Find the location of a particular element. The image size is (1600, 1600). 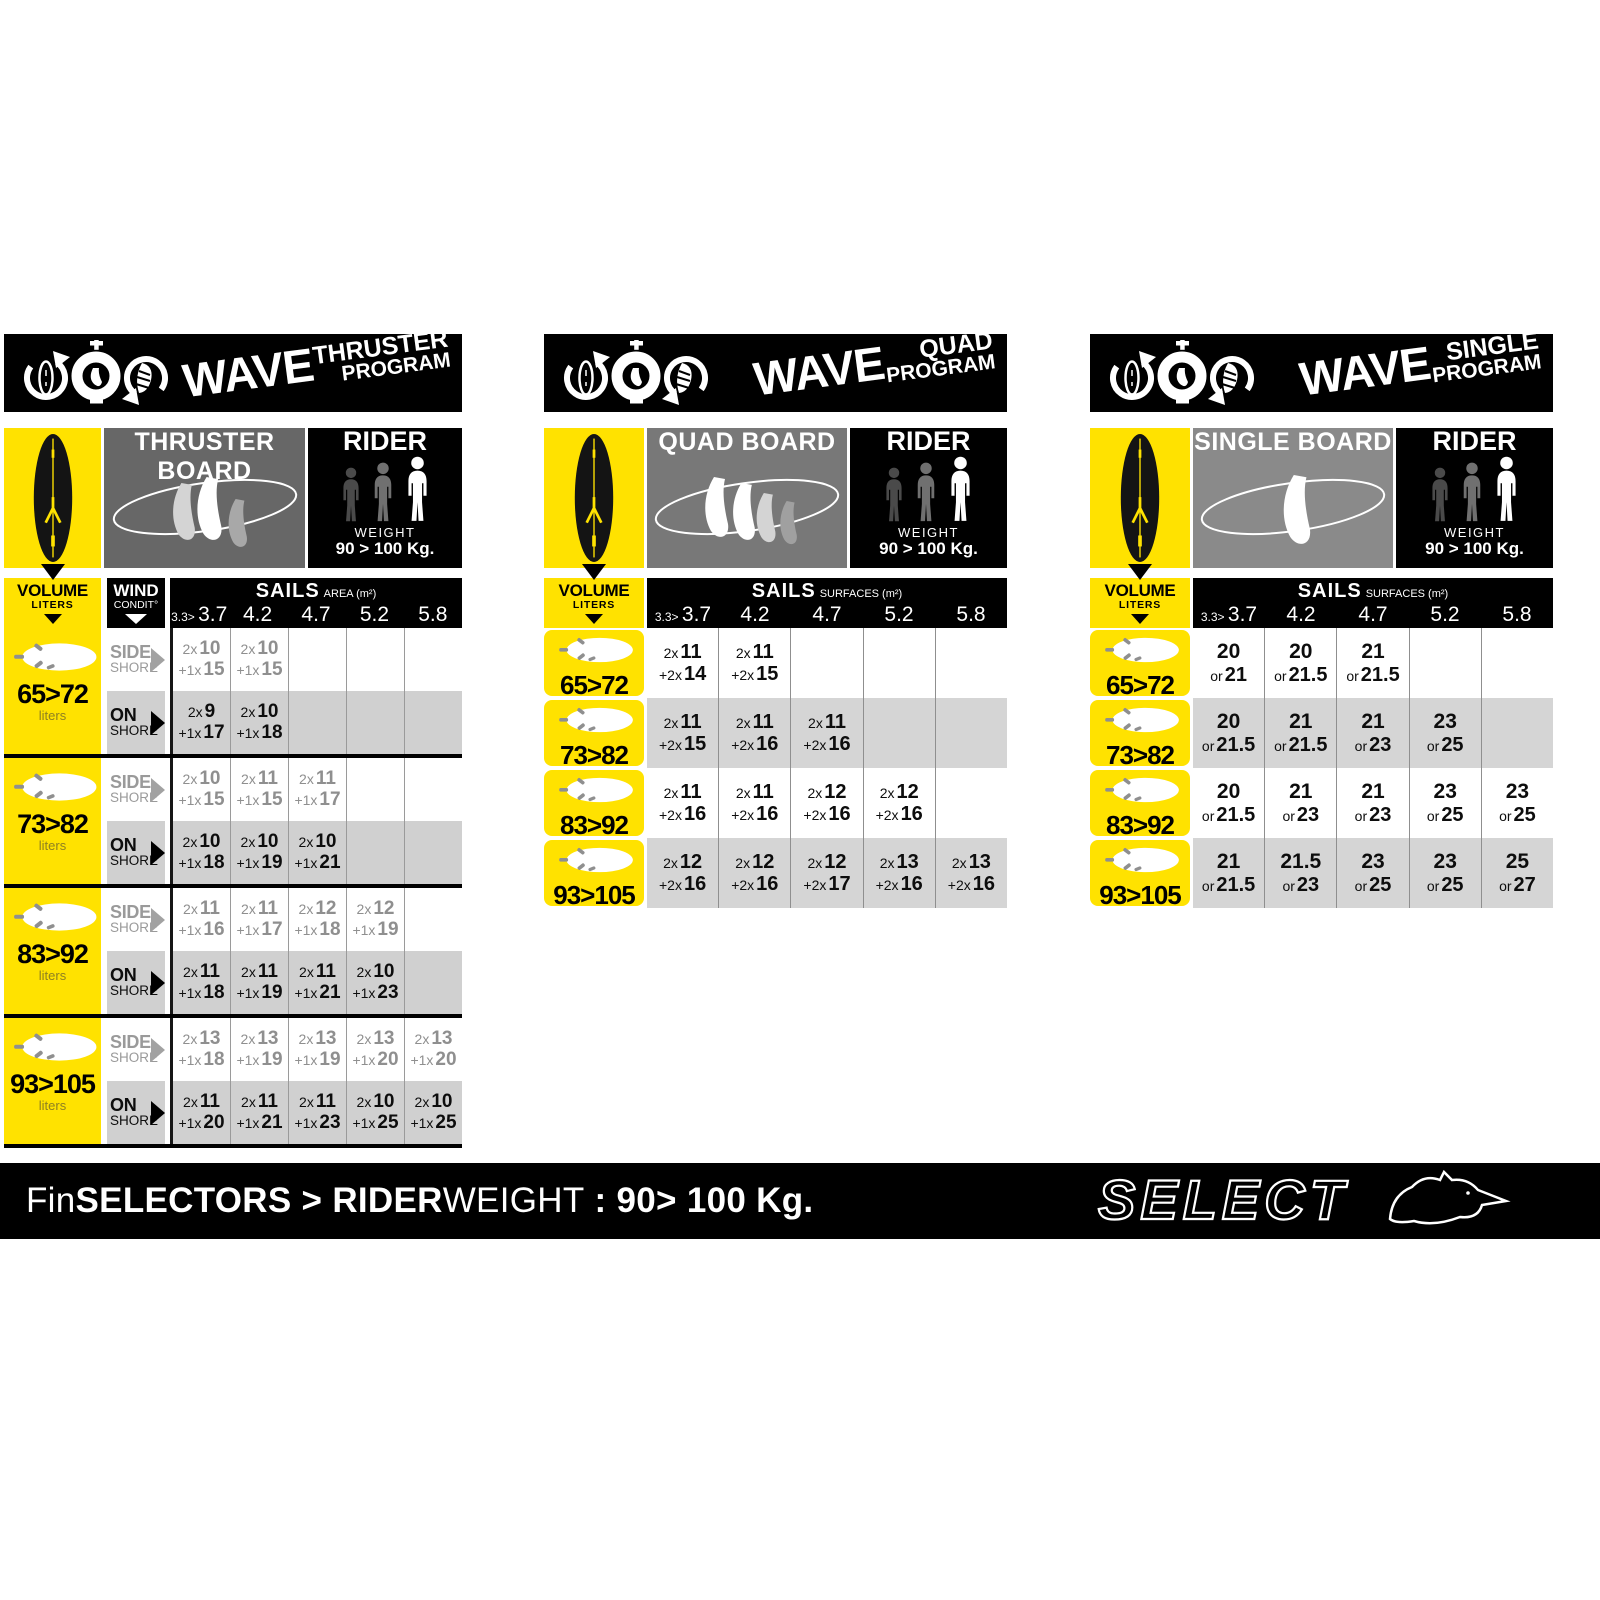

fin-cell: 2x 11 +2x 16 is located at coordinates (754, 733).